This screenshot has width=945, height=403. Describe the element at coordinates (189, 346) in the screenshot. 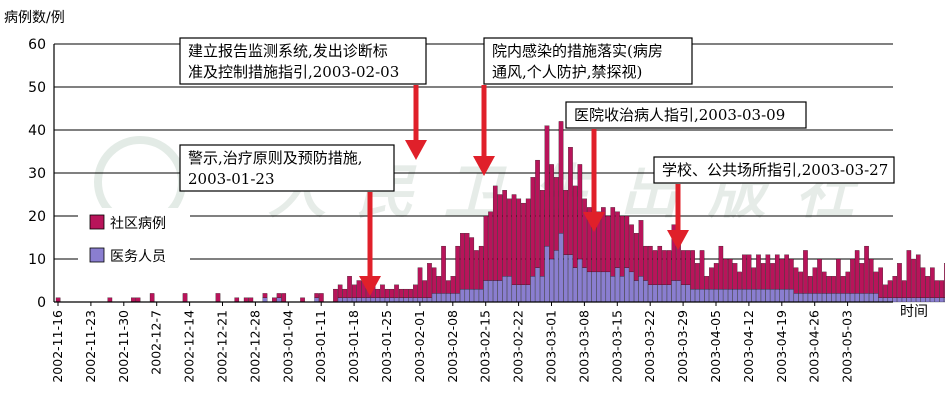

I see `x-tick-label: 2002-12-14` at that location.